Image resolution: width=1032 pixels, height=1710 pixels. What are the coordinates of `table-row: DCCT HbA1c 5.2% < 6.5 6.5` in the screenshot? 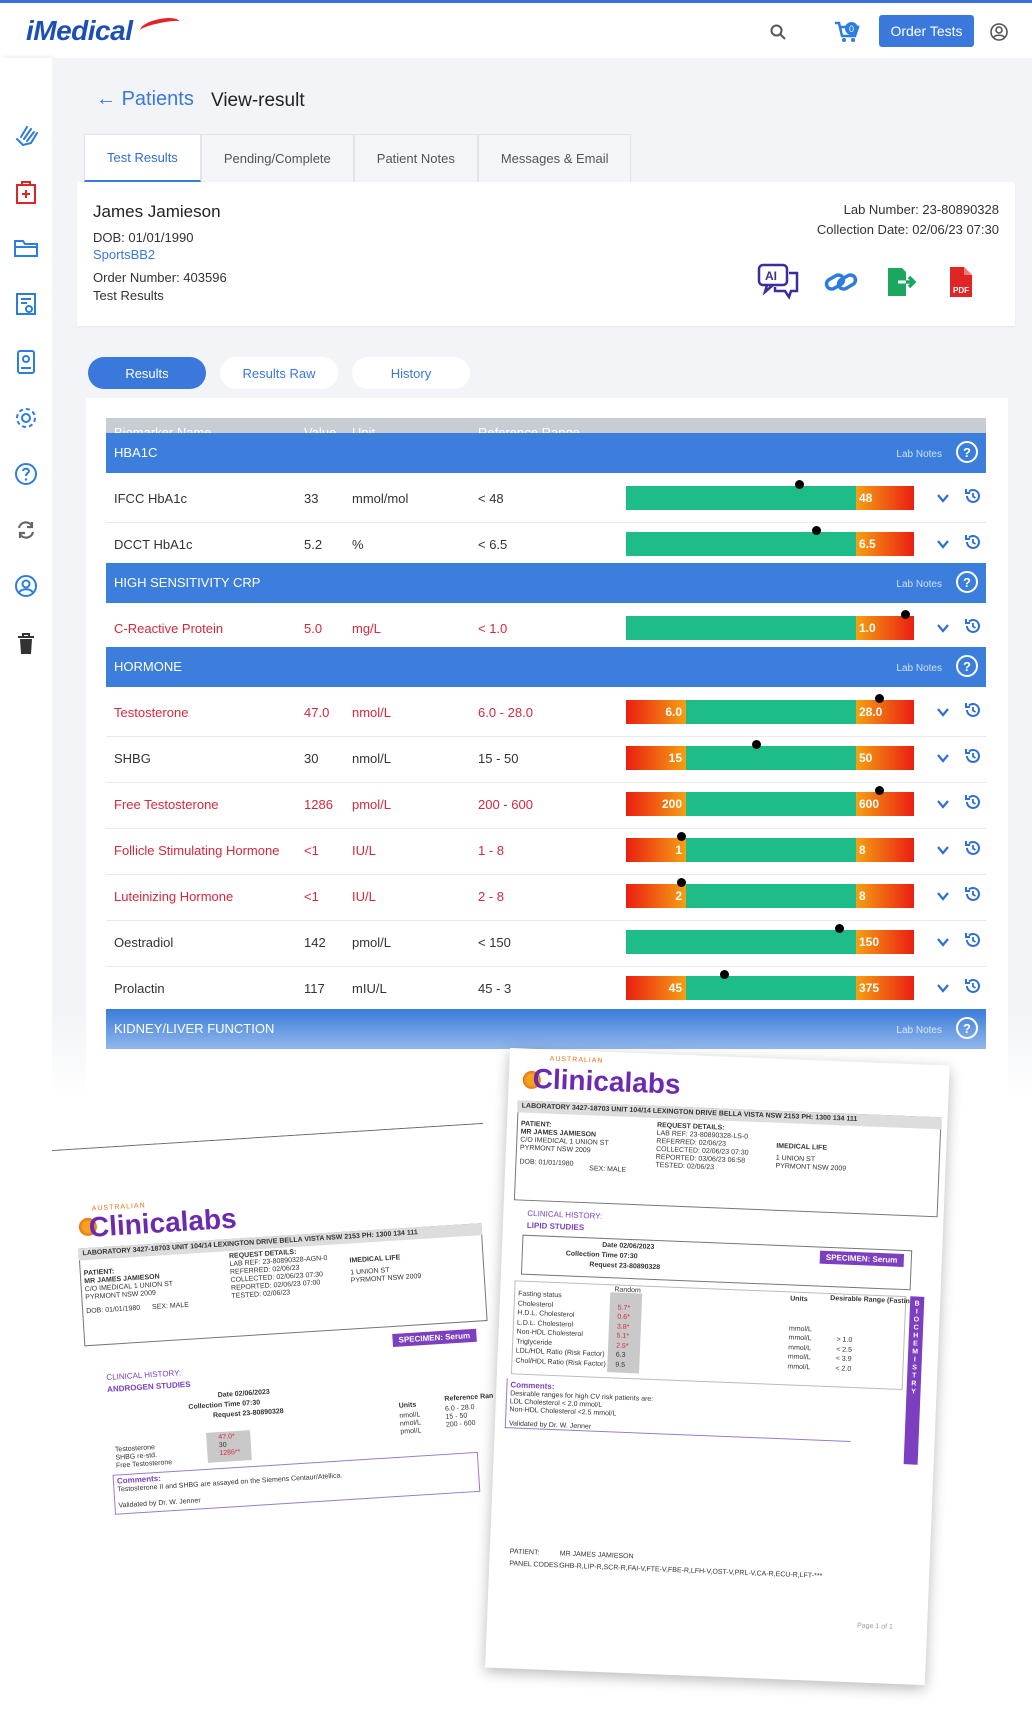 It's located at (546, 544).